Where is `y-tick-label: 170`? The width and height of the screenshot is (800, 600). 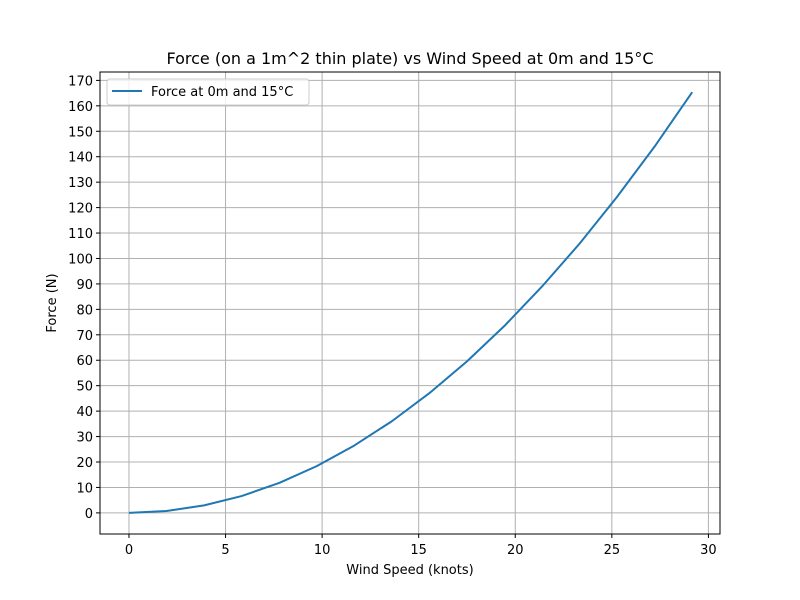
y-tick-label: 170 is located at coordinates (80, 81).